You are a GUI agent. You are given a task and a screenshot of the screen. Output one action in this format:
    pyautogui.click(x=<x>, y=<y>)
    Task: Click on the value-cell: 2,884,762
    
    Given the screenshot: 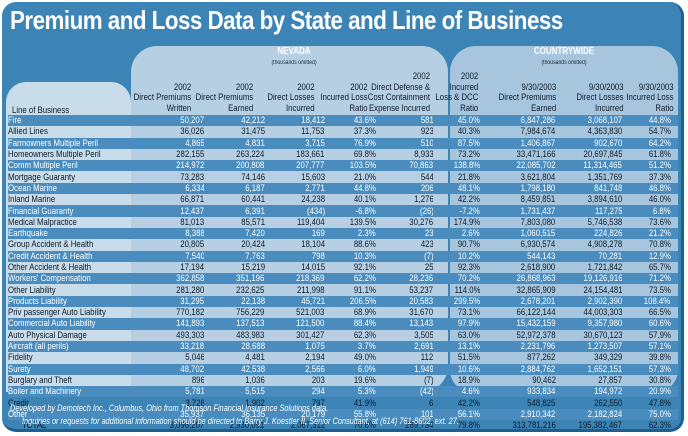 What is the action you would take?
    pyautogui.click(x=521, y=369)
    